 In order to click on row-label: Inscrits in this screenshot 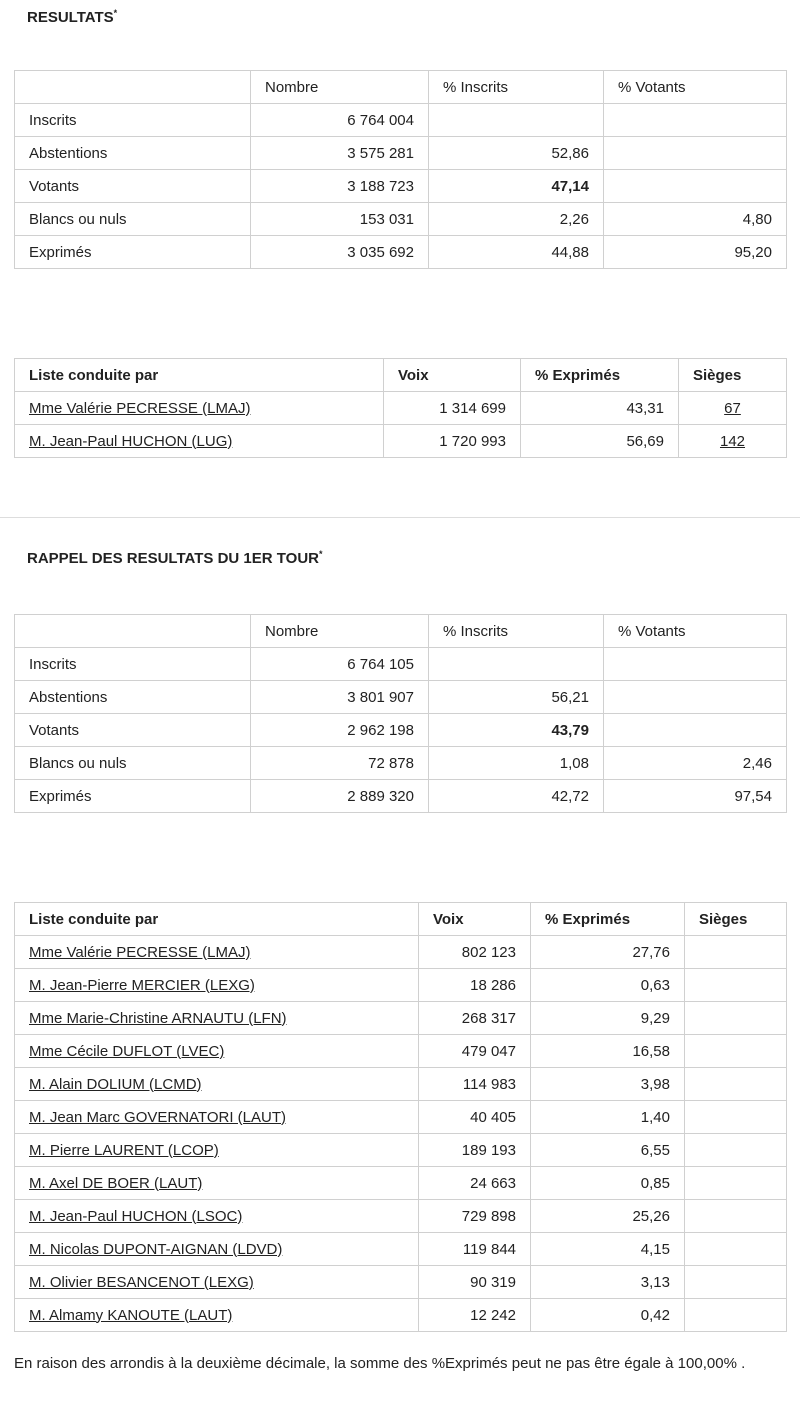, I will do `click(132, 120)`.